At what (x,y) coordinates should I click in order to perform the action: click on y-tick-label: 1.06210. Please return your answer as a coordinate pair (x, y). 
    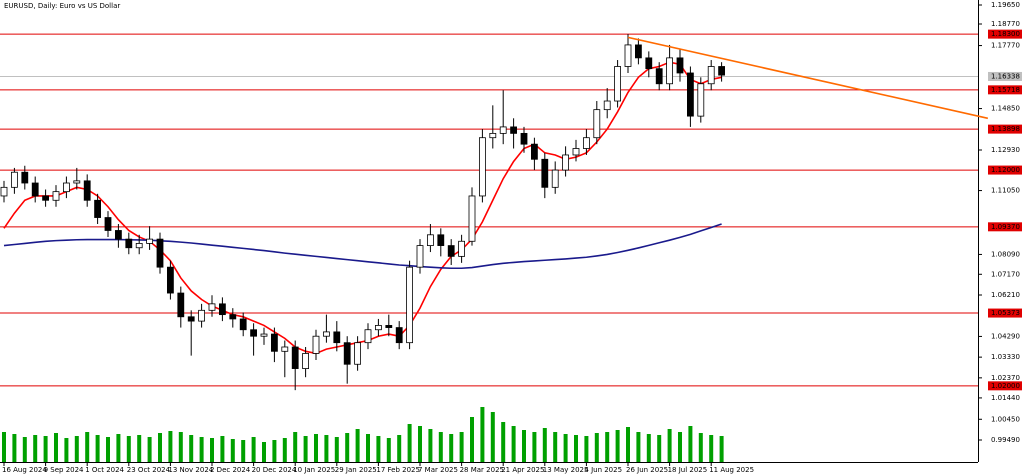
    Looking at the image, I should click on (1005, 295).